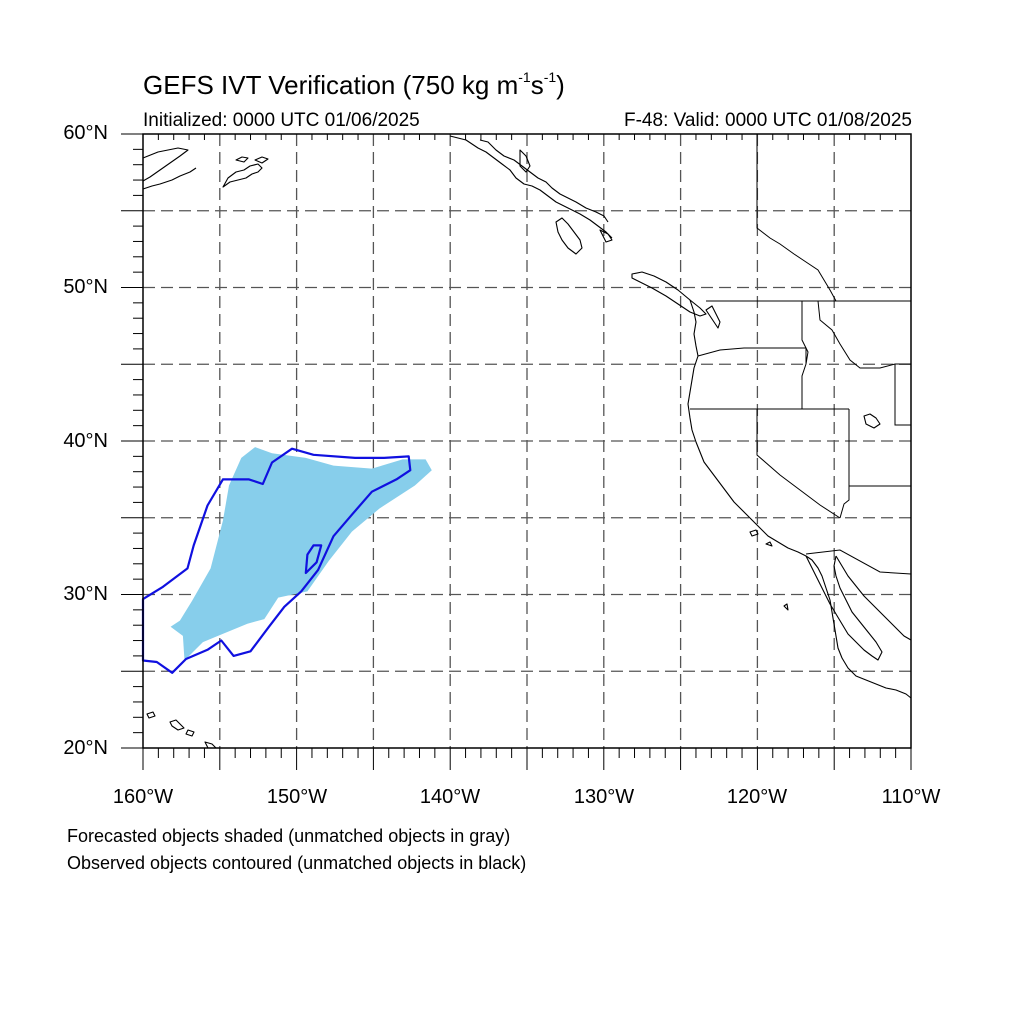 The width and height of the screenshot is (1024, 1024). What do you see at coordinates (801, 354) in the screenshot?
I see `political-borders` at bounding box center [801, 354].